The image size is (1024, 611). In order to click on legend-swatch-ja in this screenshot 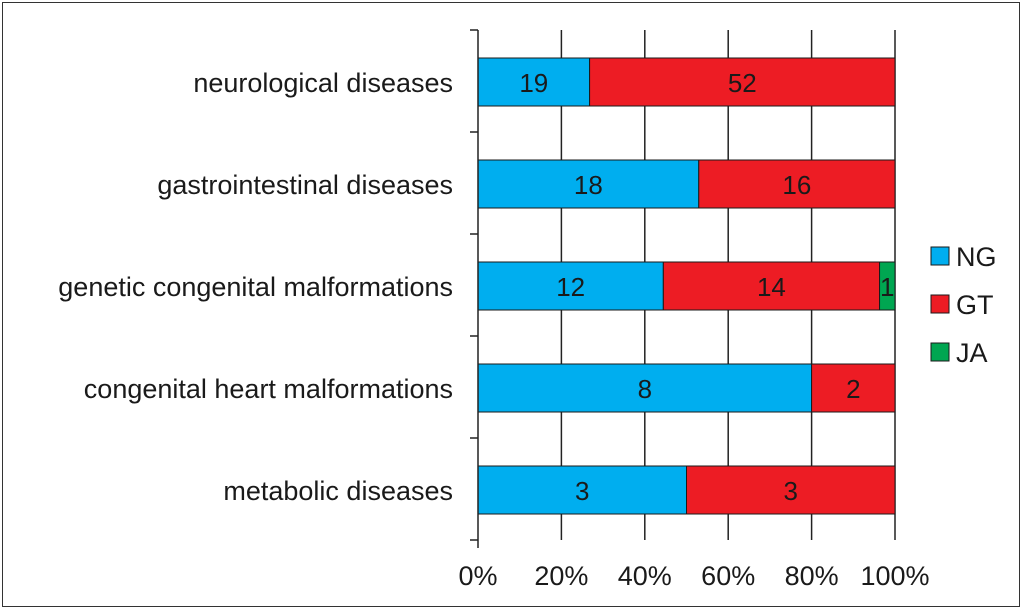, I will do `click(940, 352)`.